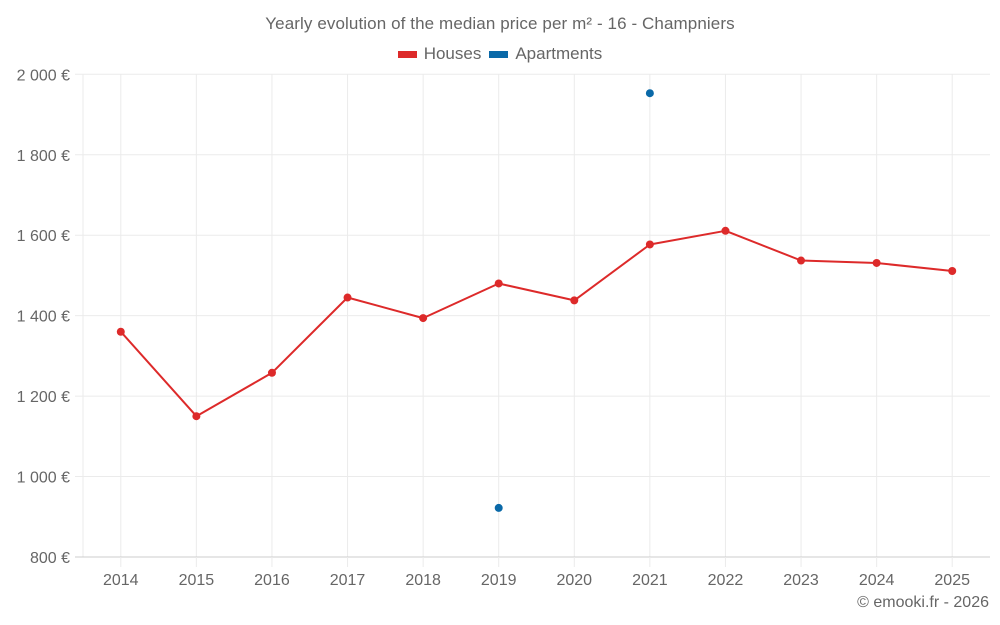  I want to click on data-point-houses-2018, so click(423, 318).